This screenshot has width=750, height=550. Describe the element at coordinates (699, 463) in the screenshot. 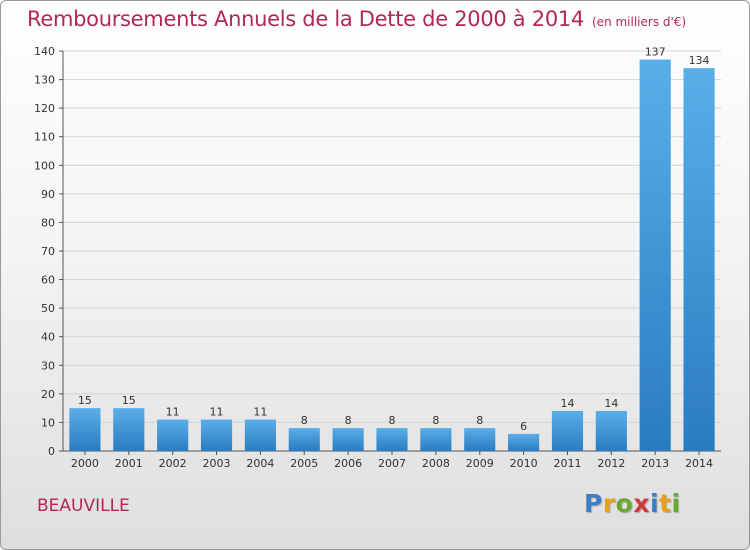

I see `x-tick-label: 2014` at that location.